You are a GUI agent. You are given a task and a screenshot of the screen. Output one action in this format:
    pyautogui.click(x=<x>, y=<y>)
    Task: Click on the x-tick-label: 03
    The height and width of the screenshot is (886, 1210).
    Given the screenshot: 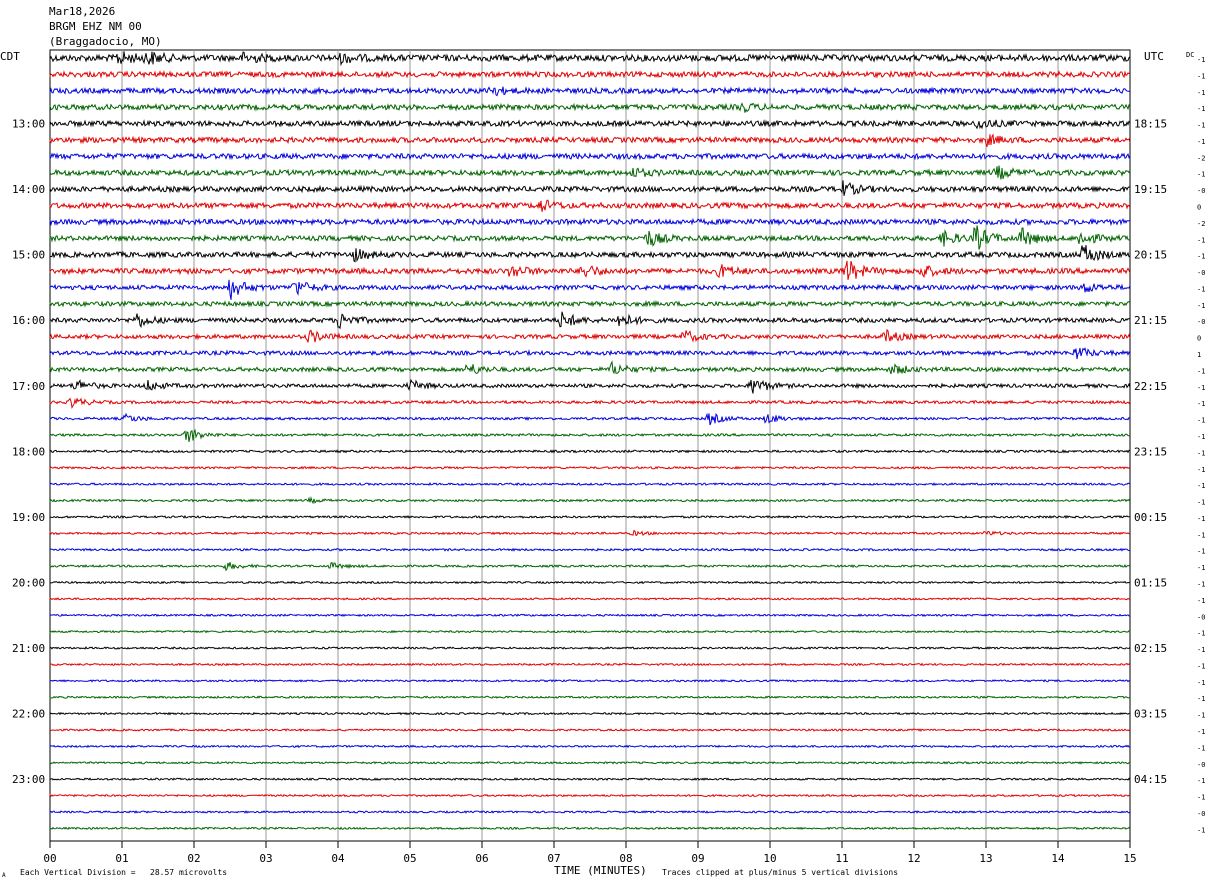 What is the action you would take?
    pyautogui.click(x=265, y=858)
    